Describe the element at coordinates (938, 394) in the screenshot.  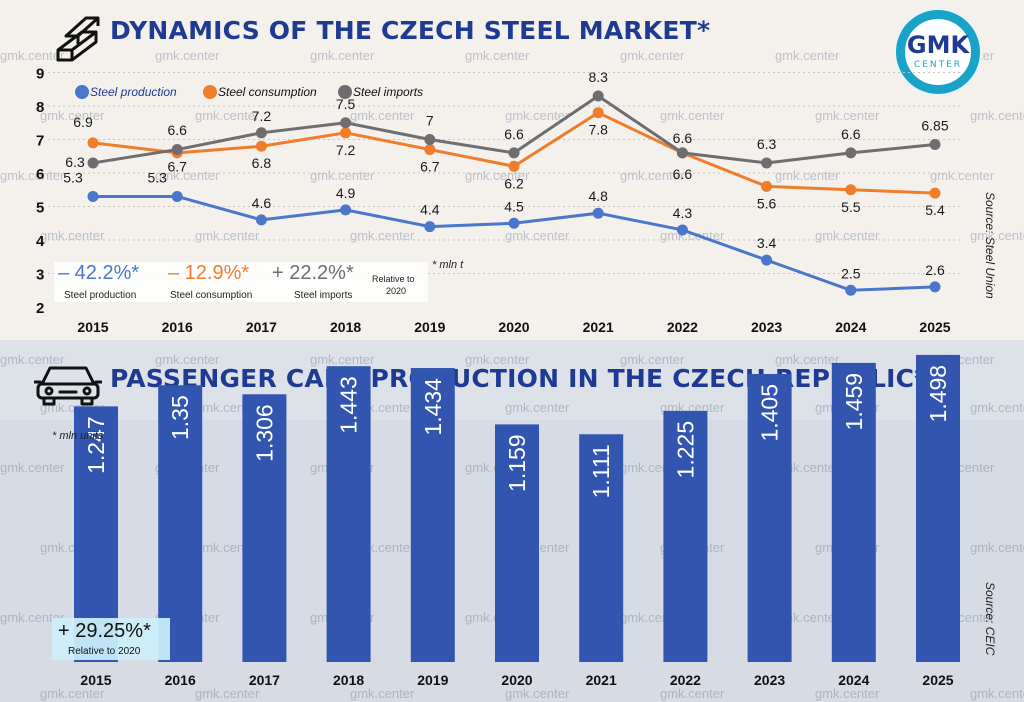
I see `bar-value-label: 1.498` at that location.